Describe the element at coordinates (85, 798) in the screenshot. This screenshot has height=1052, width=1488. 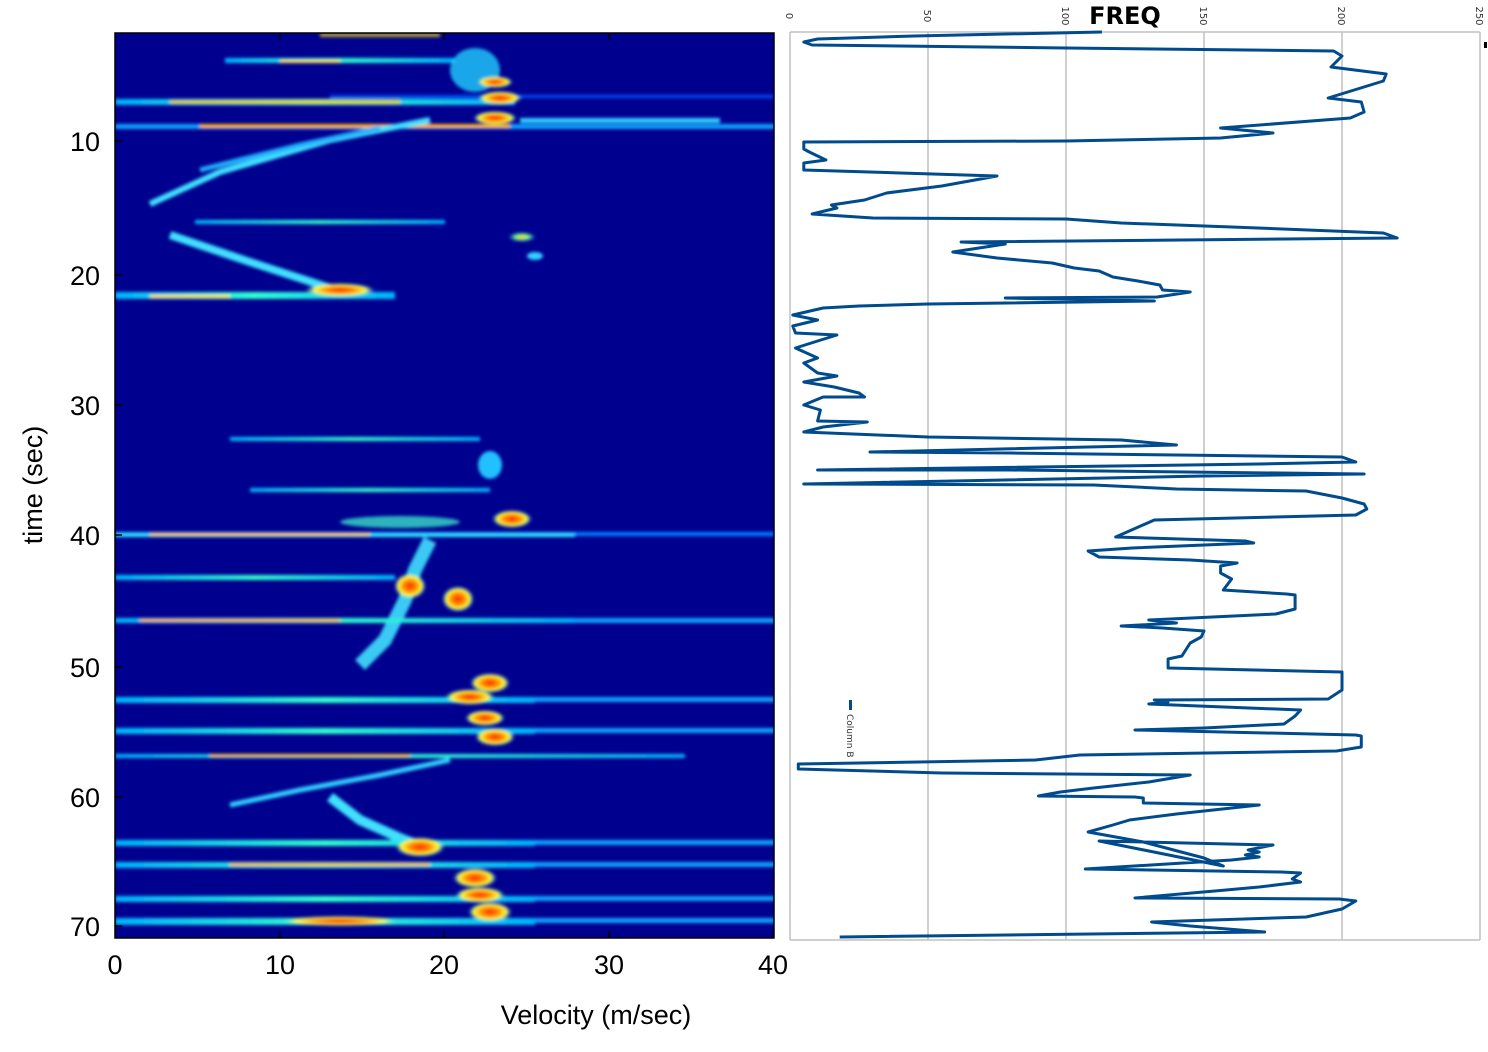
I see `y-tick-label: 60` at that location.